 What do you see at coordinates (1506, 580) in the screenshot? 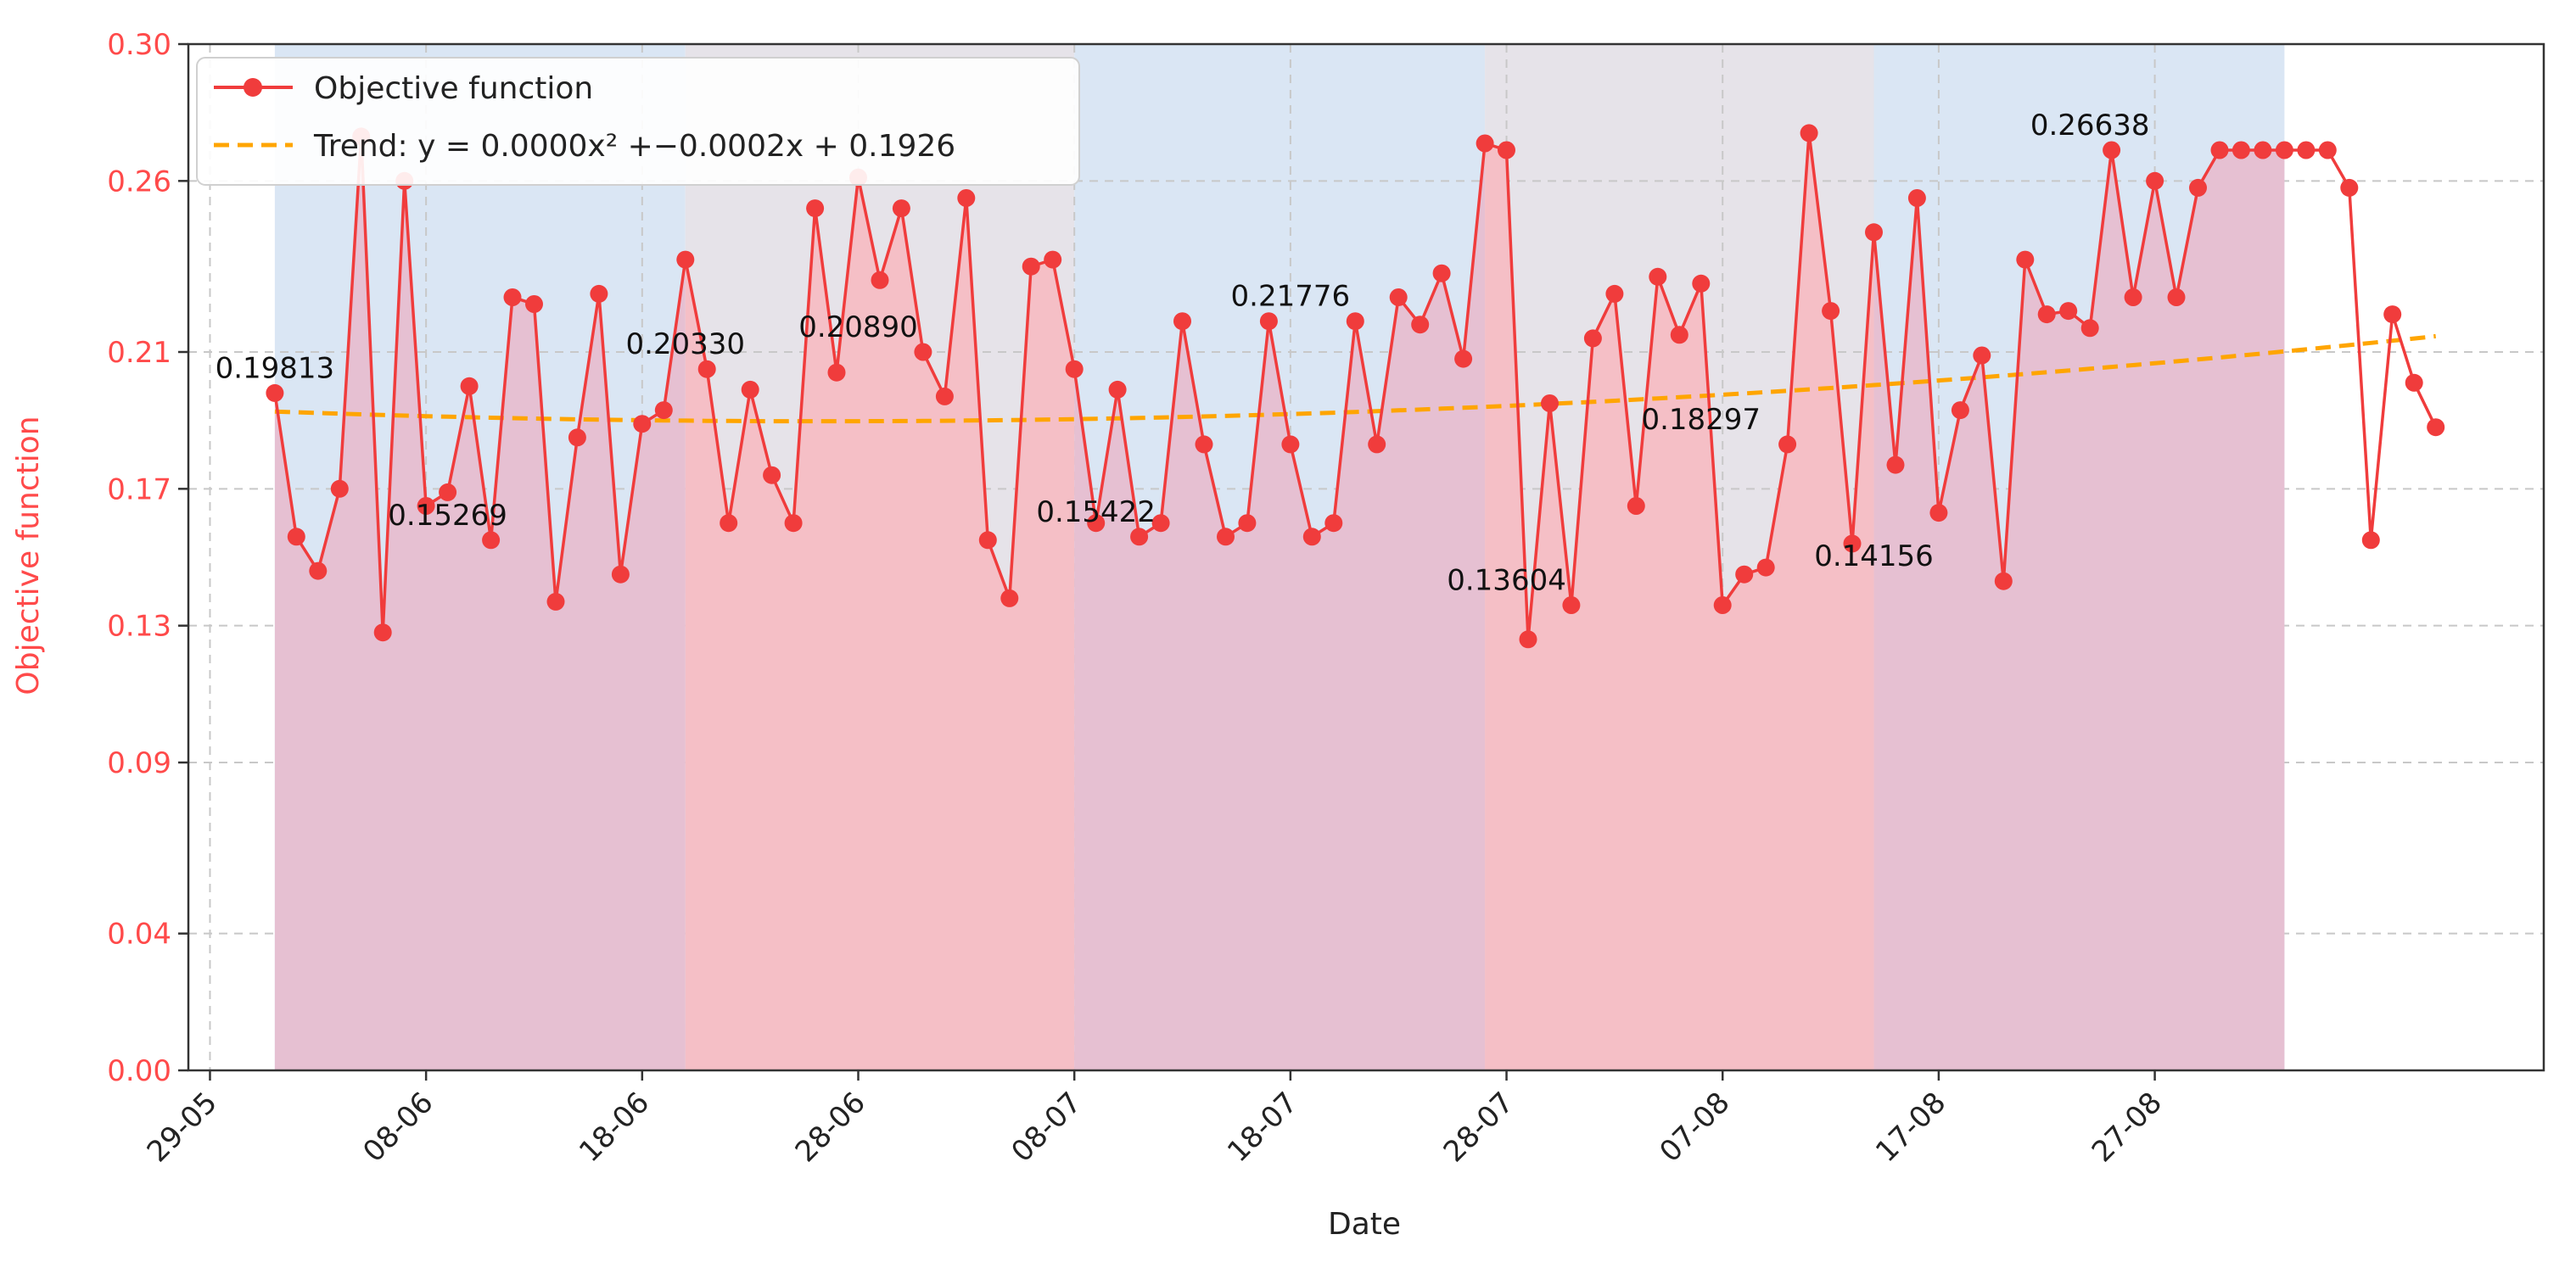
I see `annotation-label: 0.13604` at bounding box center [1506, 580].